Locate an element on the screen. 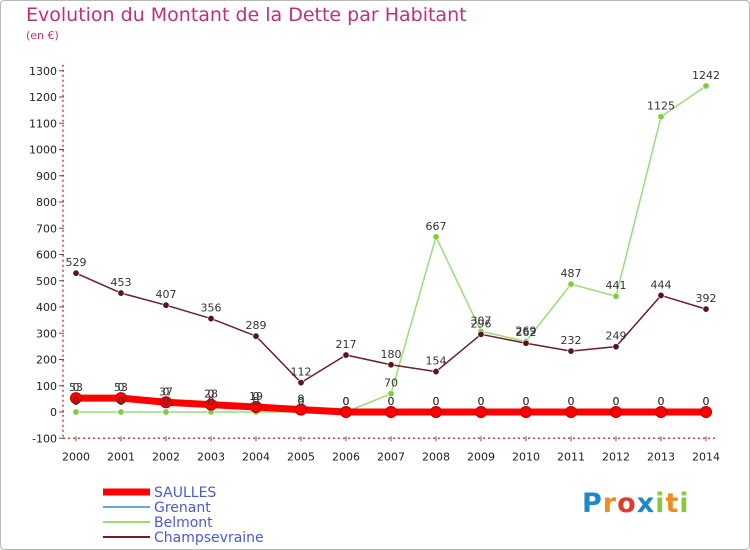 Image resolution: width=750 pixels, height=550 pixels. proxiti-logo: Proxiti is located at coordinates (636, 503).